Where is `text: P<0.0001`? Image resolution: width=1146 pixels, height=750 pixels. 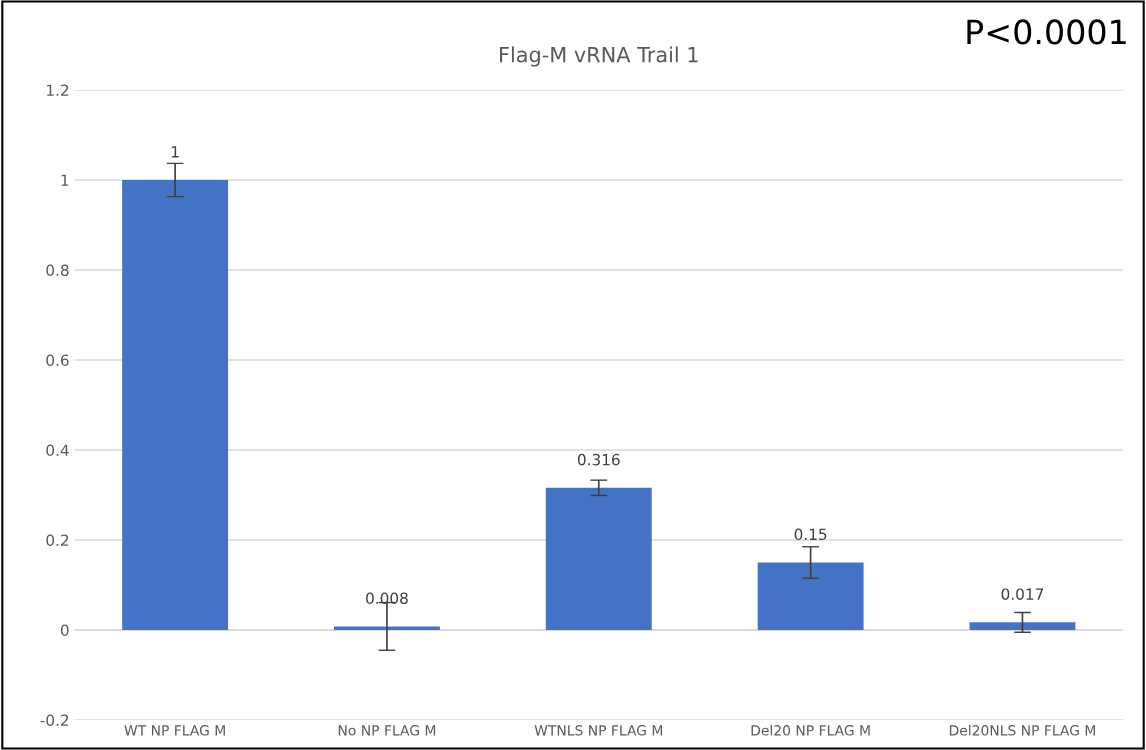 text: P<0.0001 is located at coordinates (1046, 32).